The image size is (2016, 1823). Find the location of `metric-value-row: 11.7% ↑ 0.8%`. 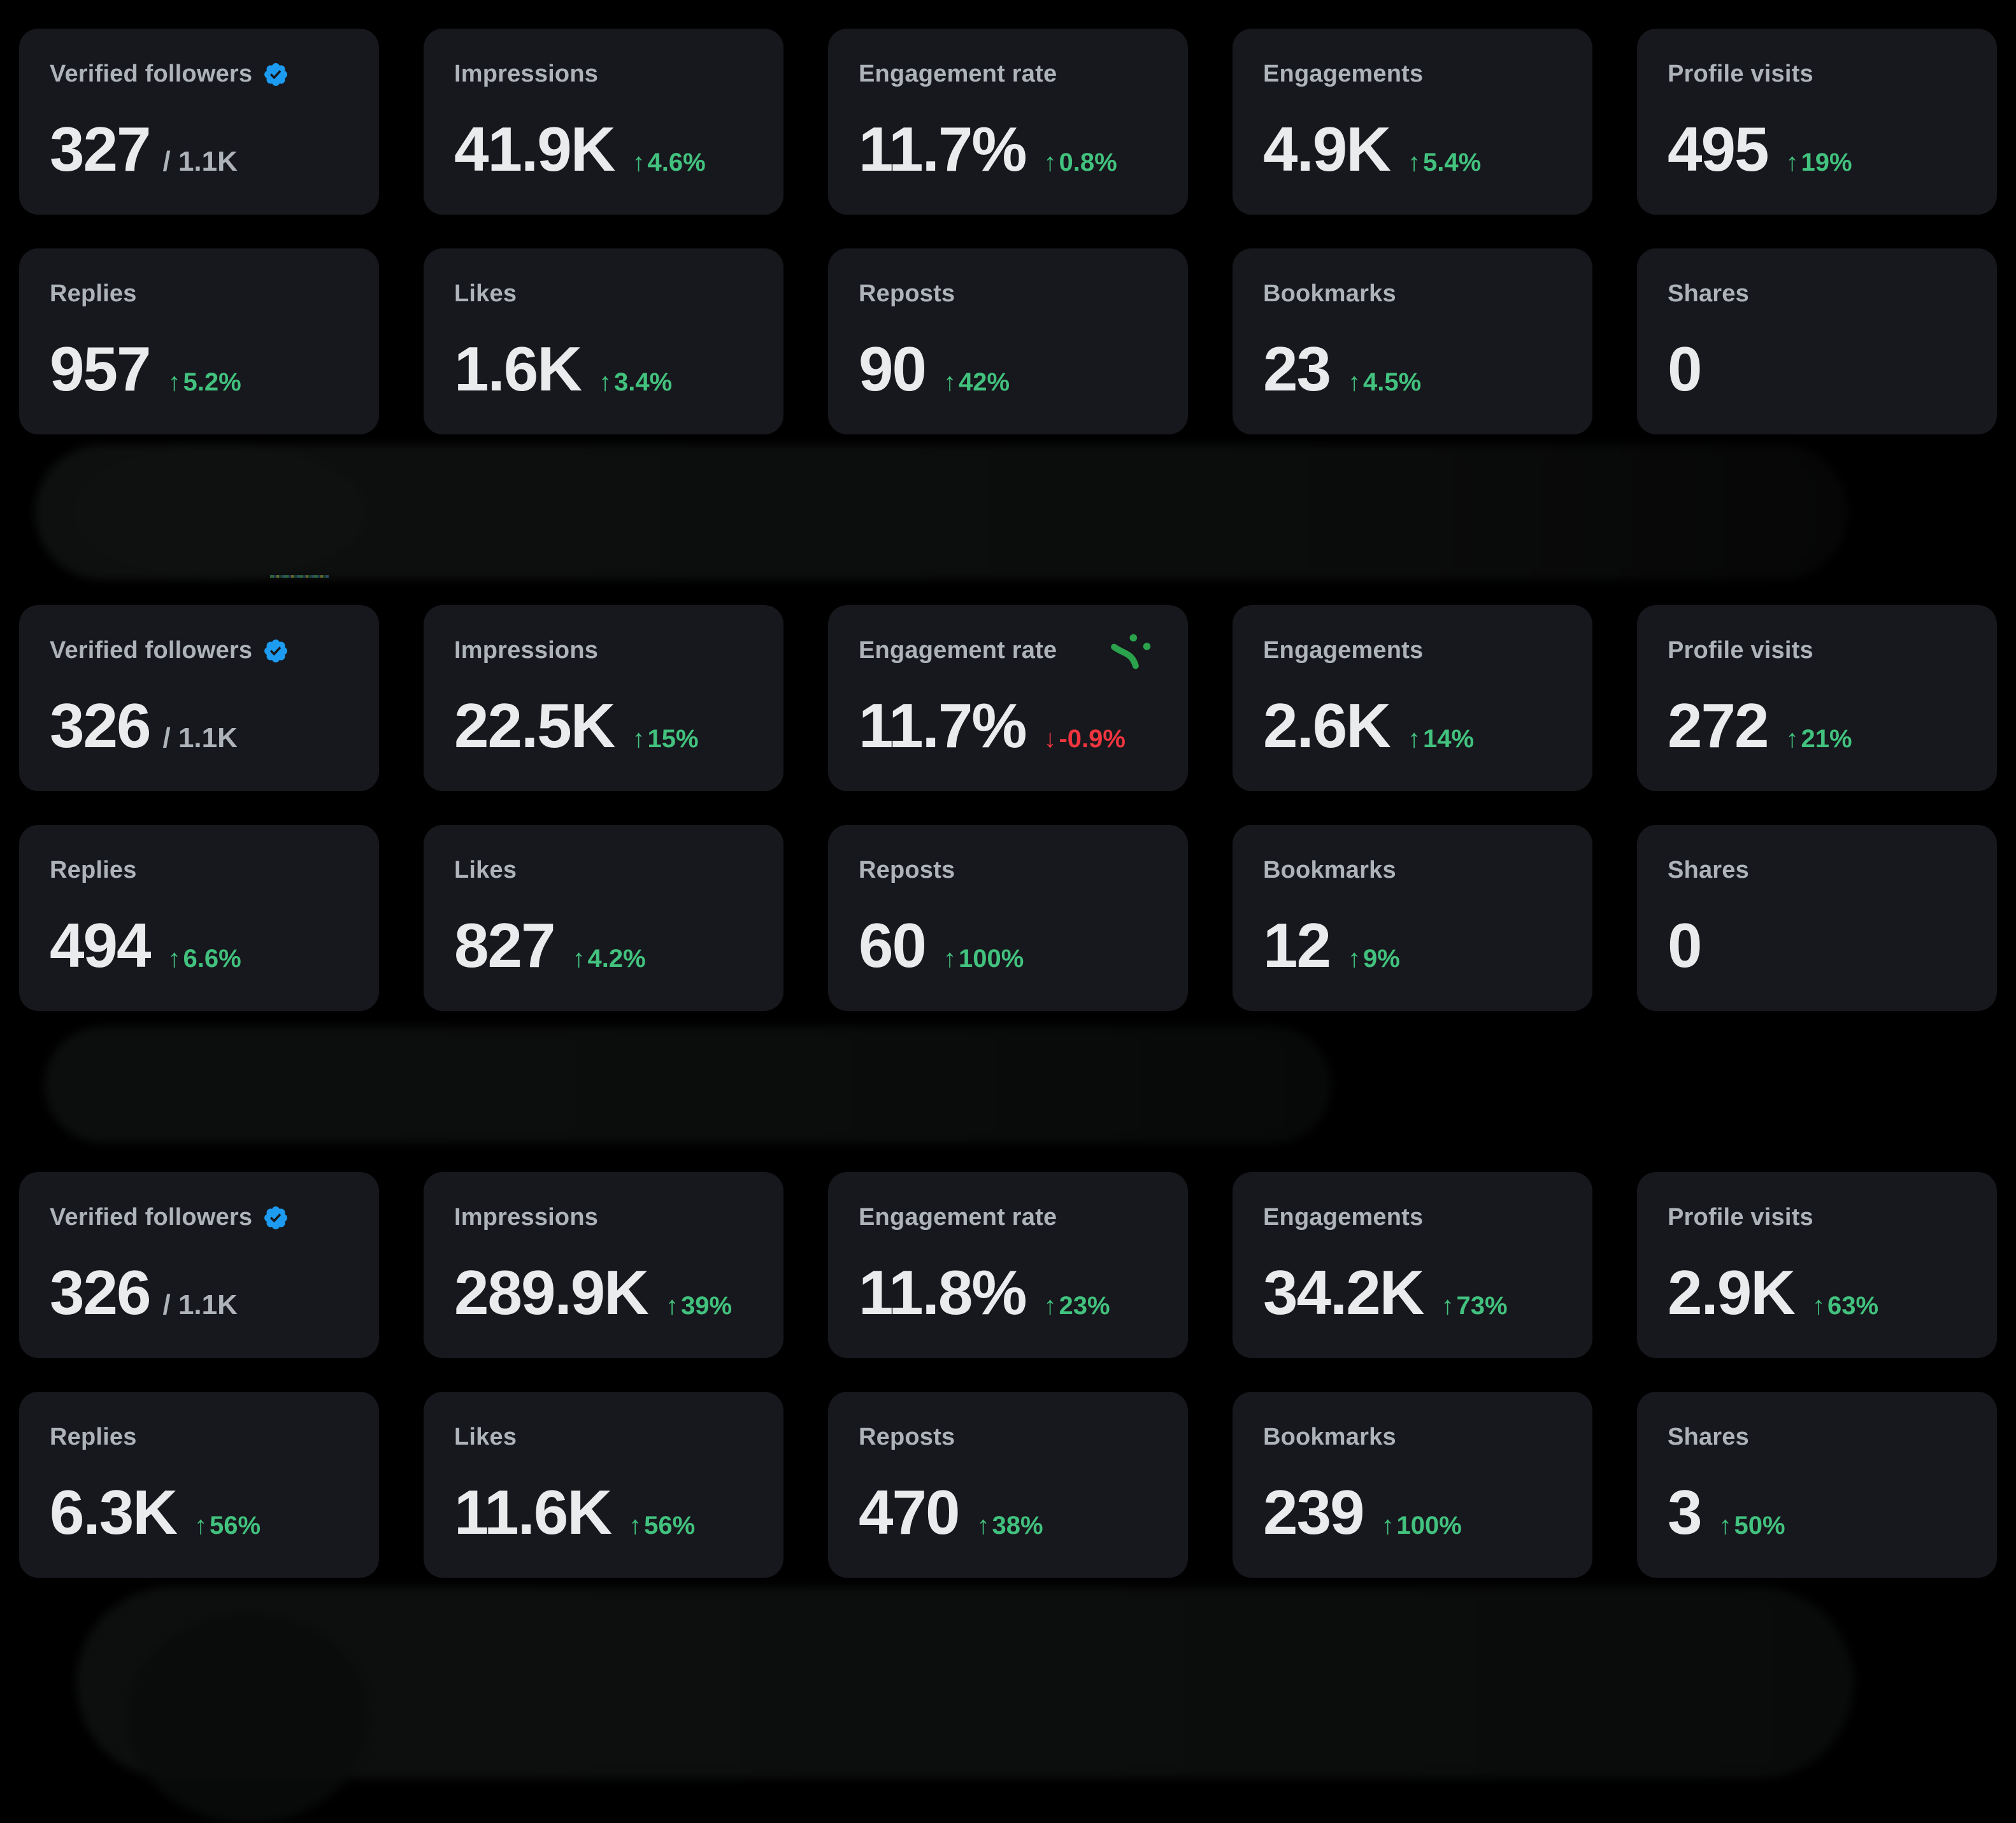

metric-value-row: 11.7% ↑ 0.8% is located at coordinates (1008, 149).